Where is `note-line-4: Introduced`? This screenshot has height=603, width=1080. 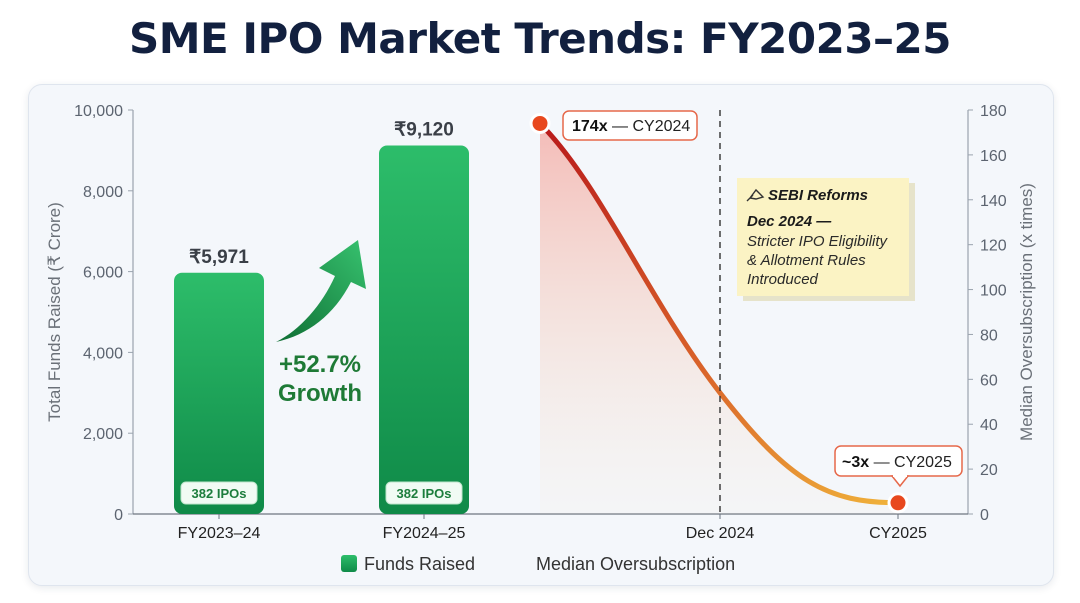 note-line-4: Introduced is located at coordinates (783, 279).